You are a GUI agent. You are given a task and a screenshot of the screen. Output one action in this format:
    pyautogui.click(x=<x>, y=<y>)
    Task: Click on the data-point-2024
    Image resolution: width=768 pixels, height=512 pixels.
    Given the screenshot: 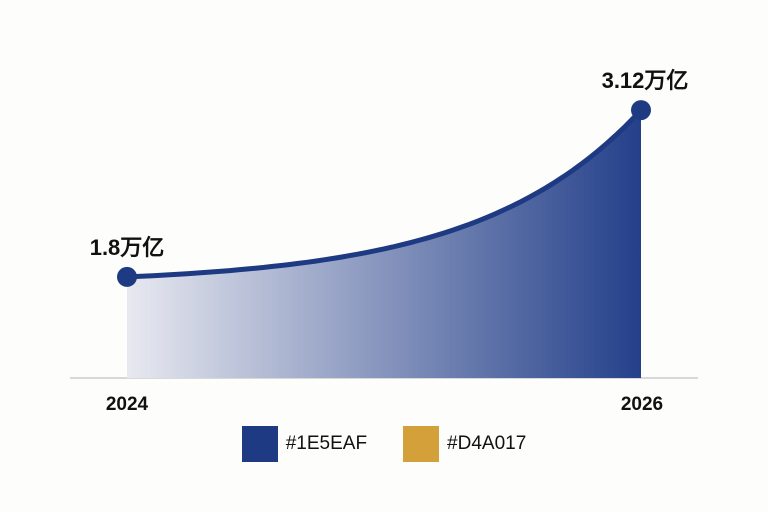 What is the action you would take?
    pyautogui.click(x=127, y=276)
    